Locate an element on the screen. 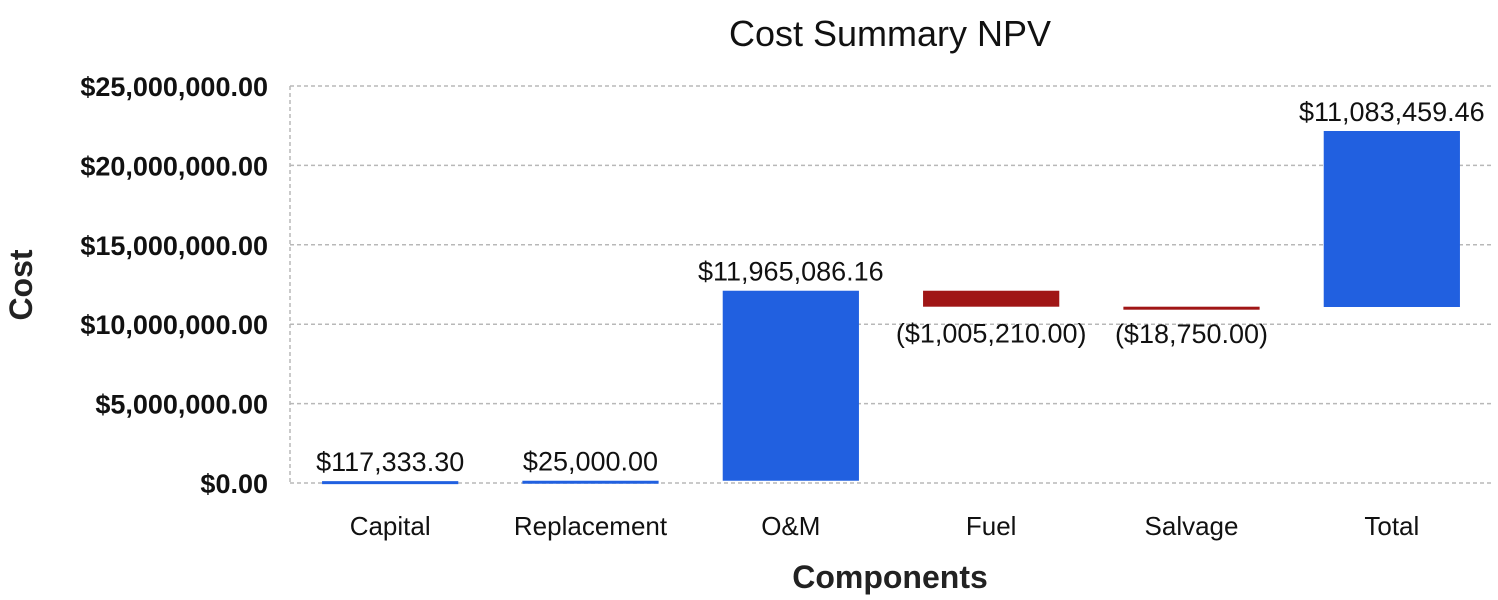 The image size is (1498, 600). x-axis-label: Components is located at coordinates (890, 577).